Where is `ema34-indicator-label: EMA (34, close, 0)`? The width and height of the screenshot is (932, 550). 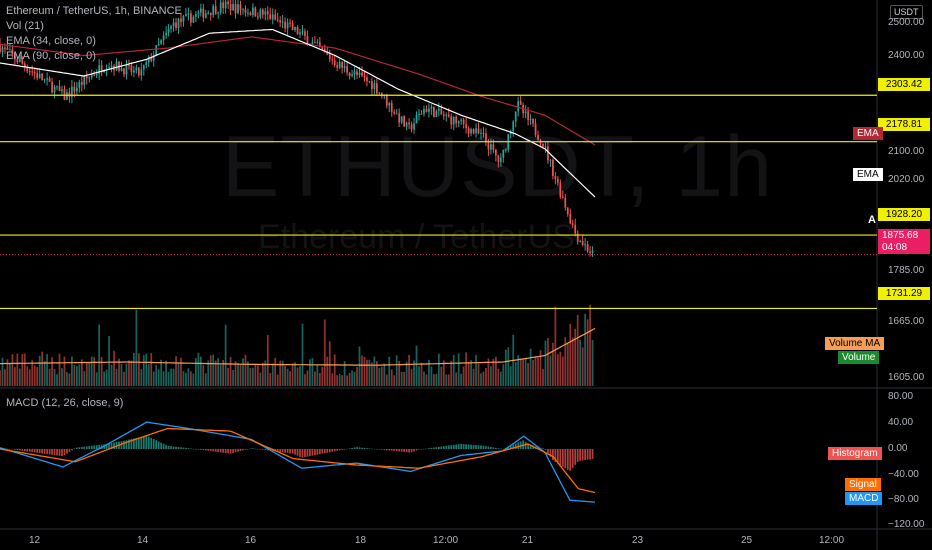 ema34-indicator-label: EMA (34, close, 0) is located at coordinates (51, 41).